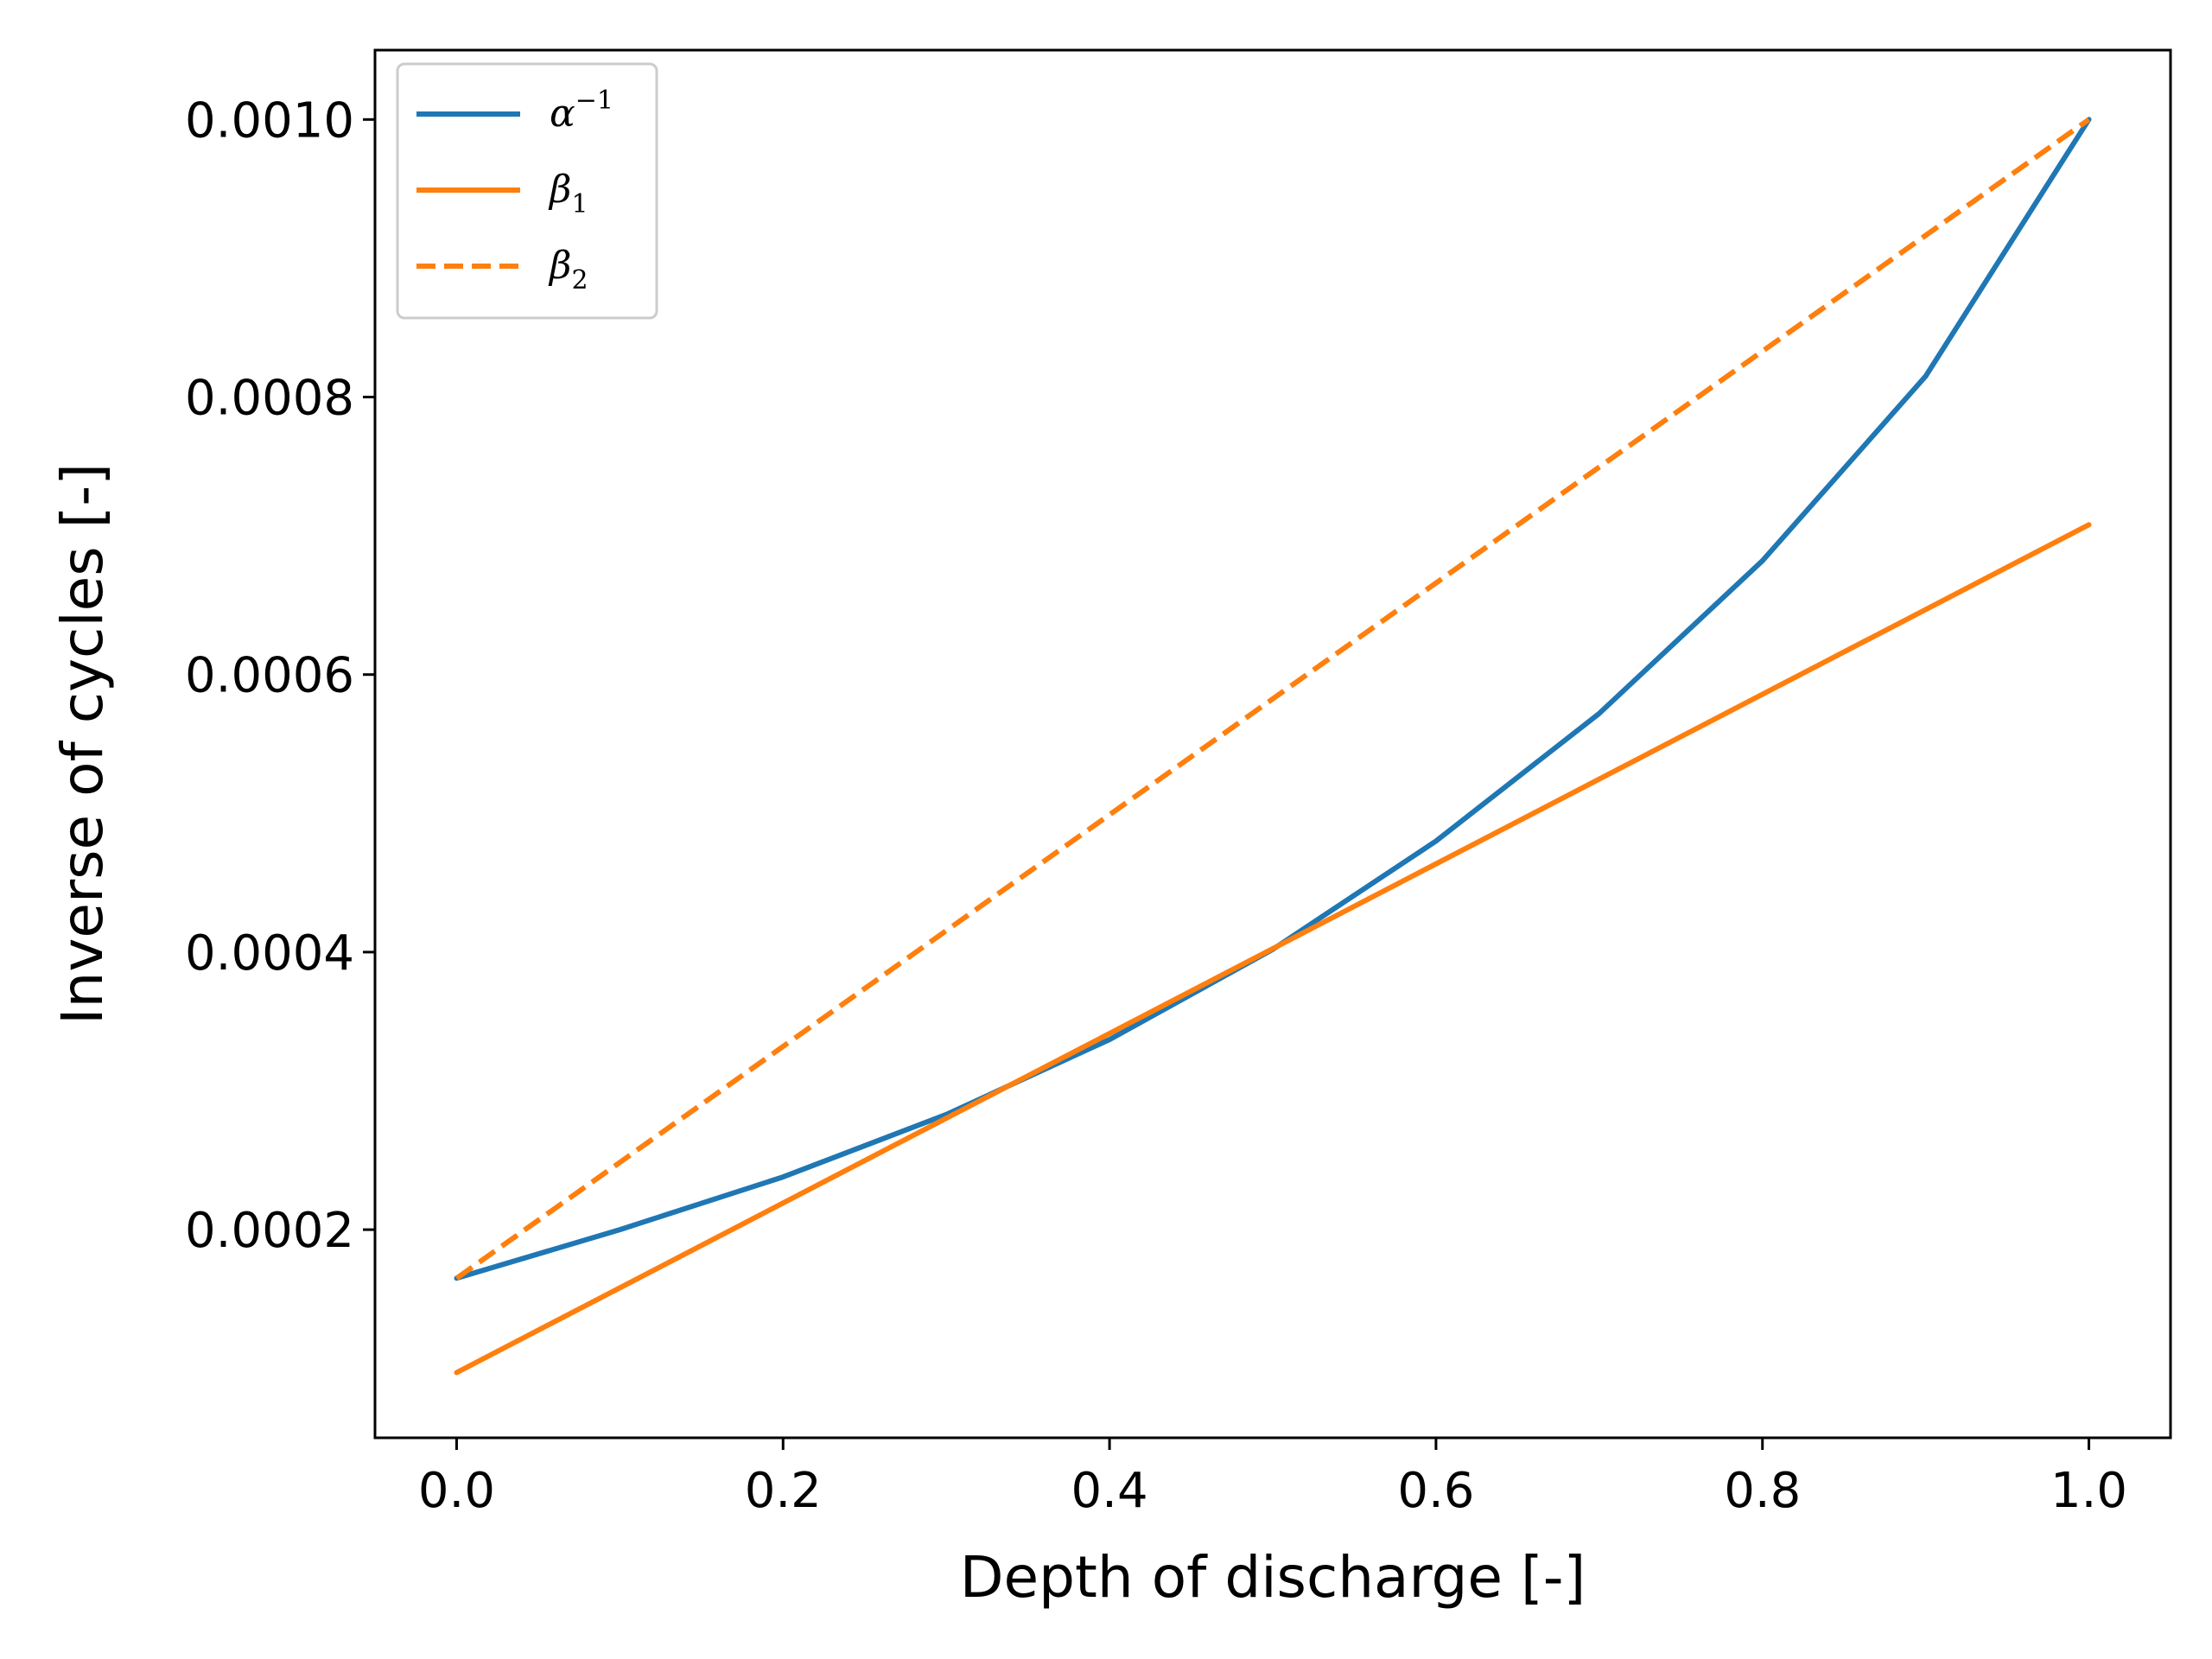 This screenshot has height=1659, width=2212. I want to click on legend-label-3: β2, so click(568, 270).